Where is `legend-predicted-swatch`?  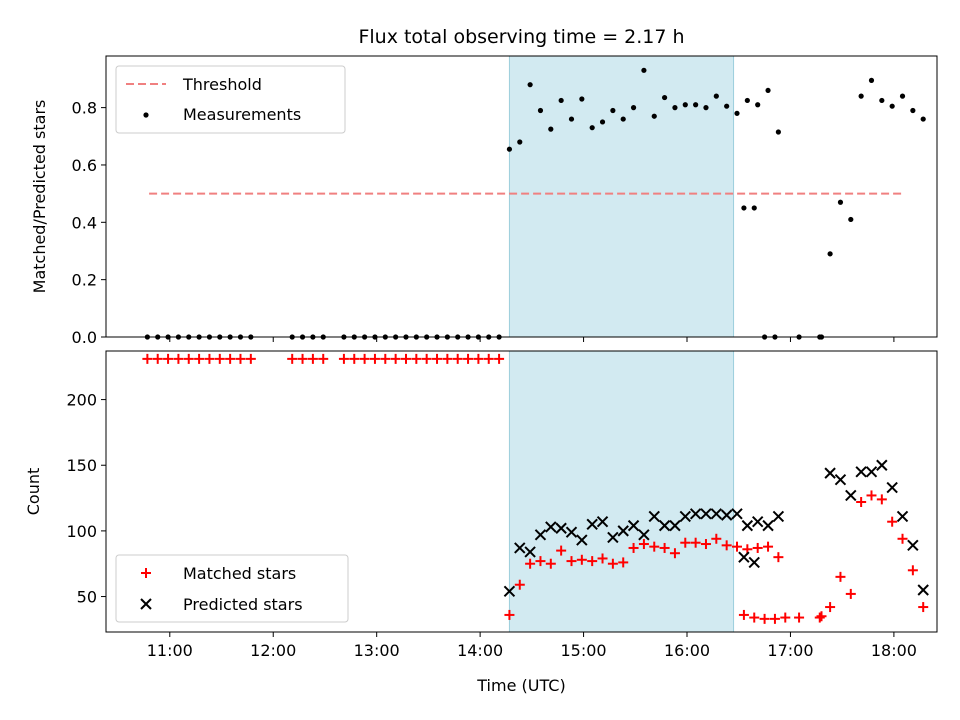 legend-predicted-swatch is located at coordinates (146, 604).